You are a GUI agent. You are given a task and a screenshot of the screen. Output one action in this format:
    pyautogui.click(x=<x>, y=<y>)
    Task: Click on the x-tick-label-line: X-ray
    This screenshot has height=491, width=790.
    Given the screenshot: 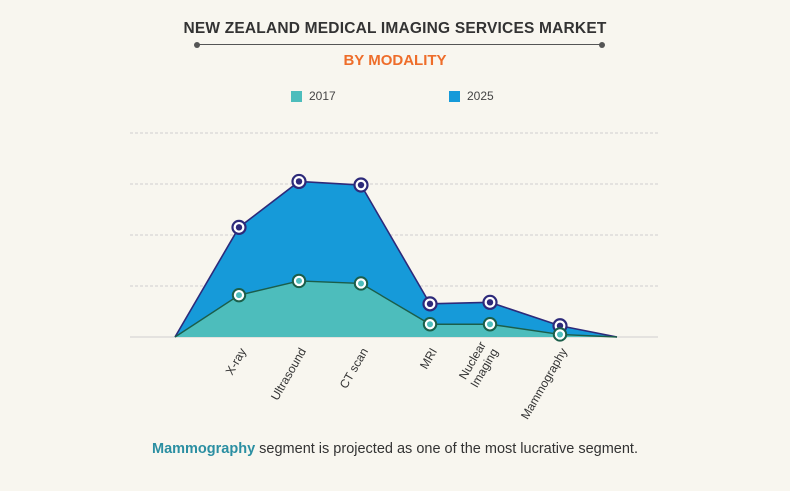 What is the action you would take?
    pyautogui.click(x=236, y=362)
    